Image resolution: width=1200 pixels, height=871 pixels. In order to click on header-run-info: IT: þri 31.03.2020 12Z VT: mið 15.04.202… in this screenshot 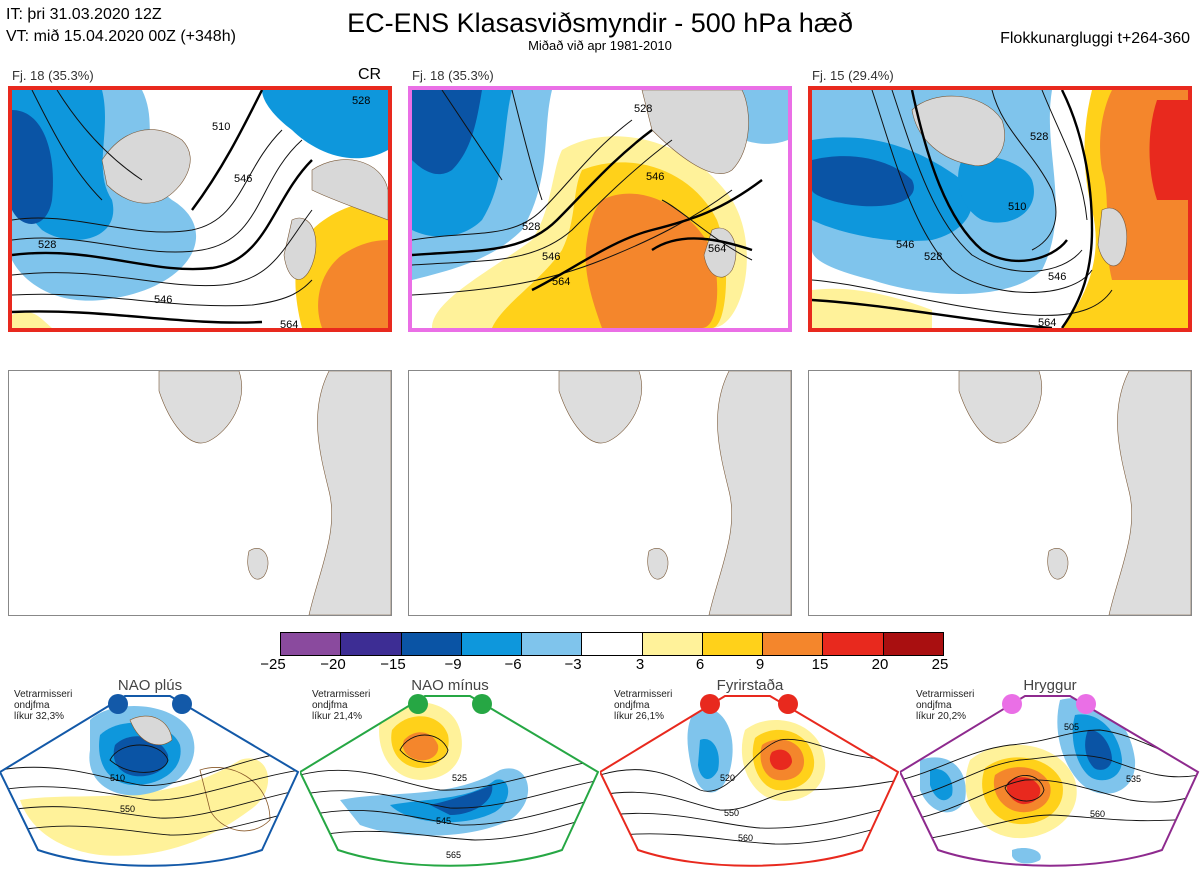, I will do `click(121, 26)`.